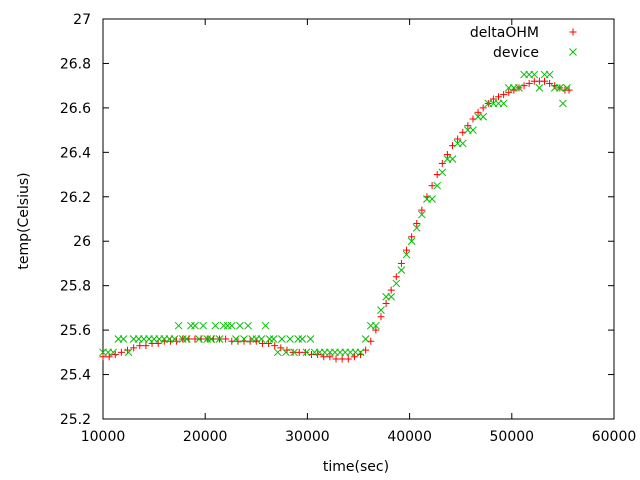 The width and height of the screenshot is (640, 480). Describe the element at coordinates (205, 437) in the screenshot. I see `x-tick-label: 20000` at that location.